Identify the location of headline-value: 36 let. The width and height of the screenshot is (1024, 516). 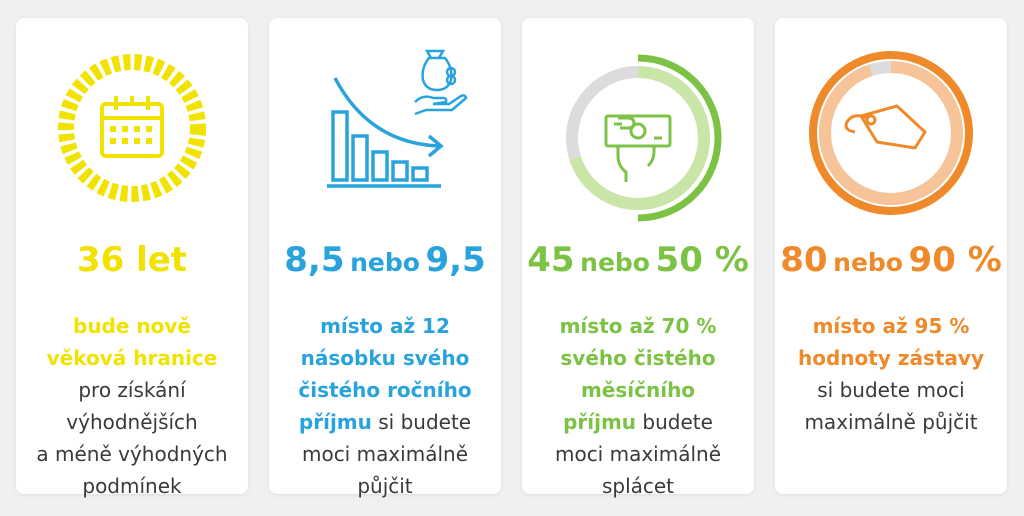
(132, 260).